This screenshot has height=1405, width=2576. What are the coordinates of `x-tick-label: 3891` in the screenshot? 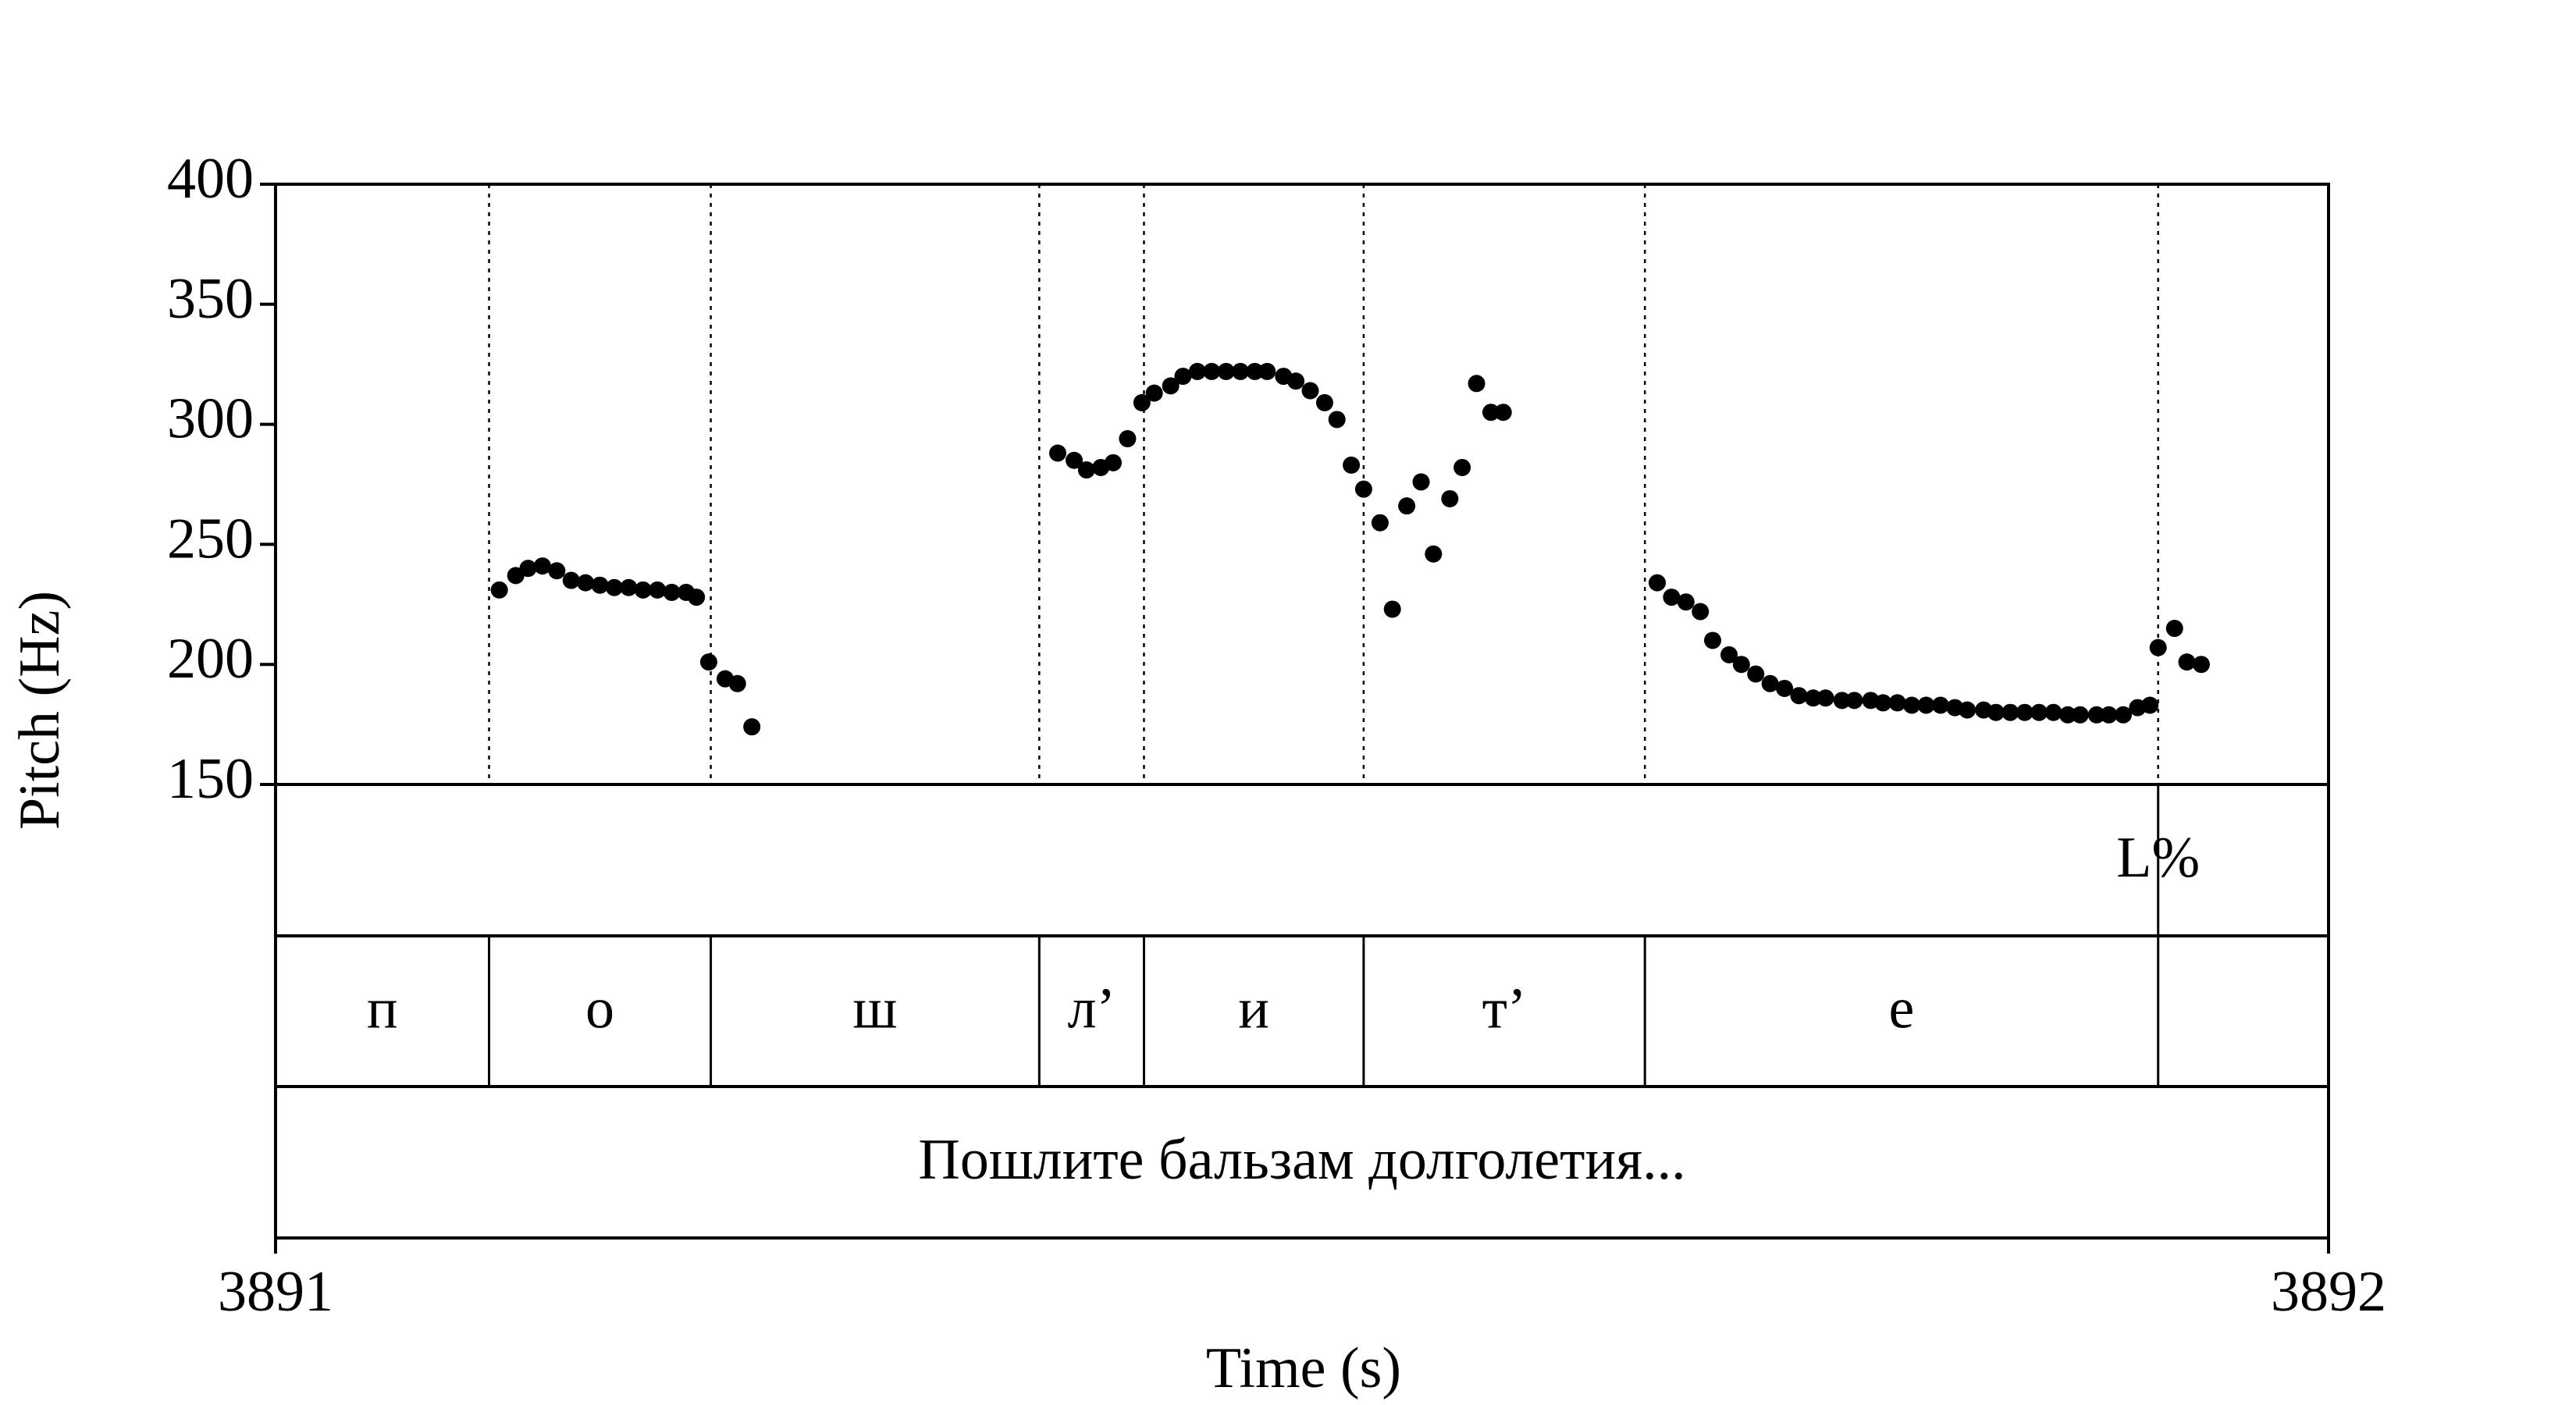 It's located at (275, 1292).